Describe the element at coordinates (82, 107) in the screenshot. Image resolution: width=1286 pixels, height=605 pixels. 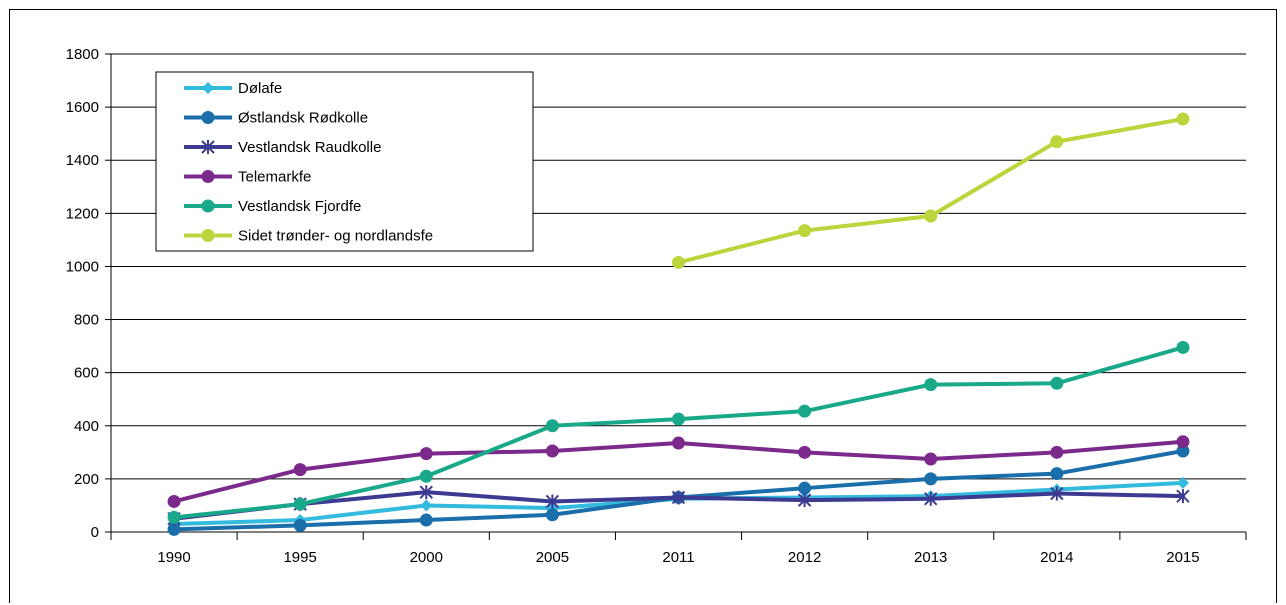
I see `y-tick-label: 1600` at that location.